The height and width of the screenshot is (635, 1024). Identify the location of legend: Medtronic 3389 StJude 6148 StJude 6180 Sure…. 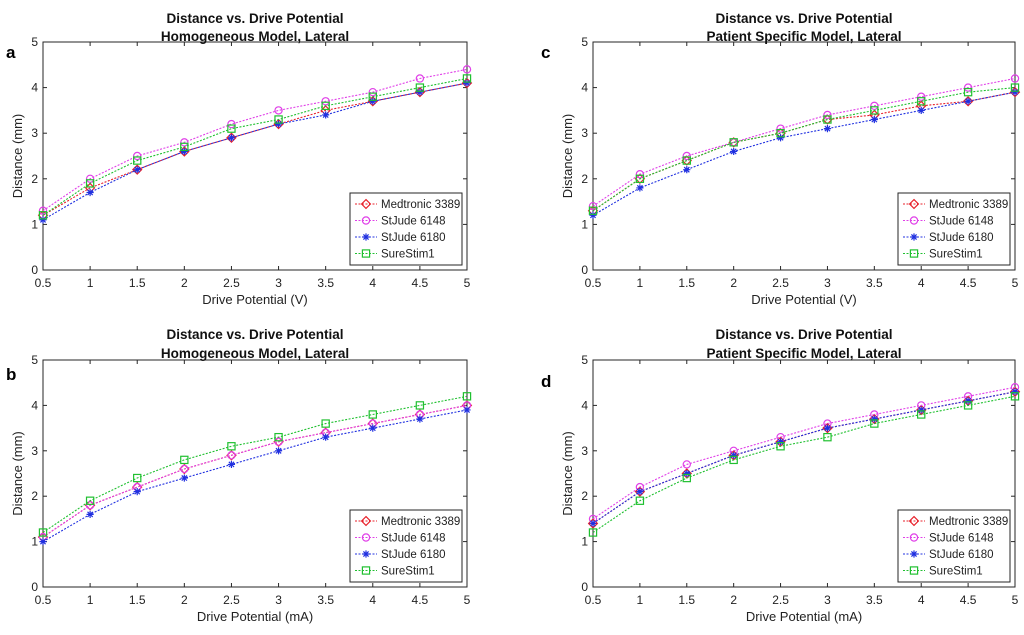
(954, 229).